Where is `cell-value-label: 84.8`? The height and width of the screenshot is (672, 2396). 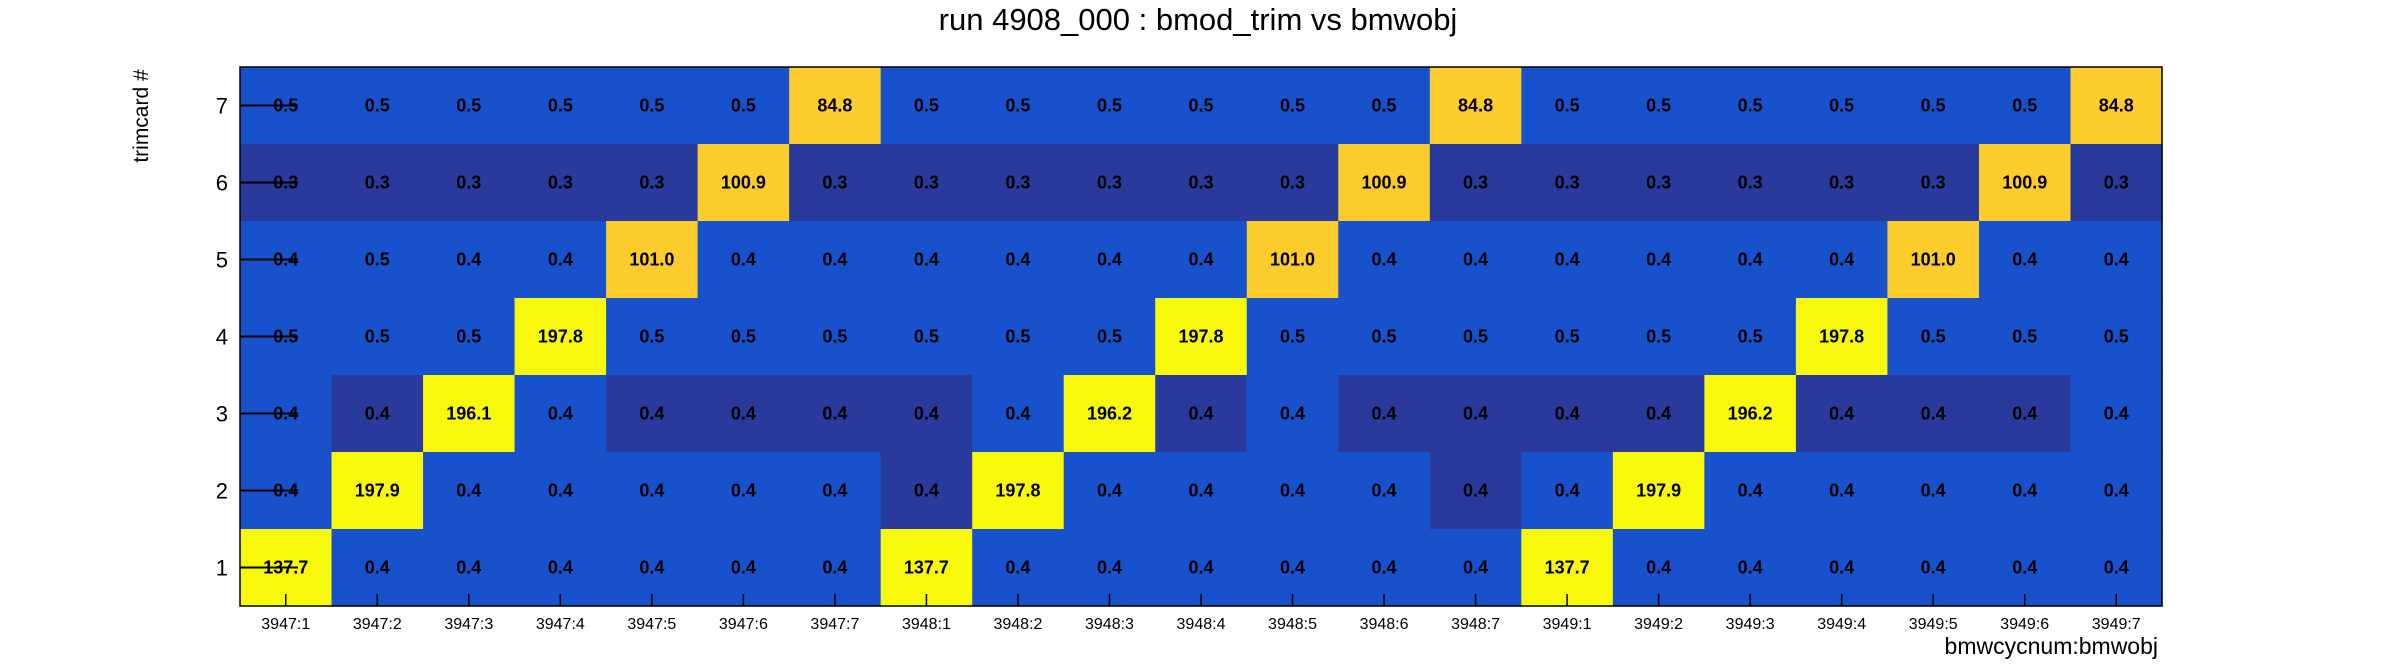
cell-value-label: 84.8 is located at coordinates (1475, 106).